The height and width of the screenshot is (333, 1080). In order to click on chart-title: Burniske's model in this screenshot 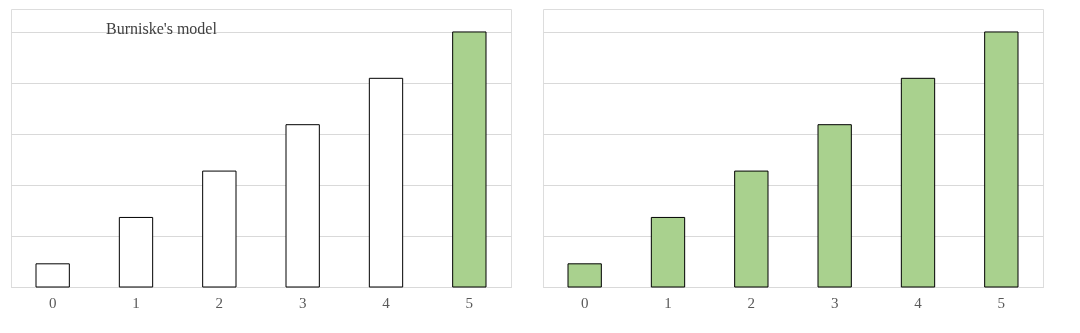, I will do `click(162, 28)`.